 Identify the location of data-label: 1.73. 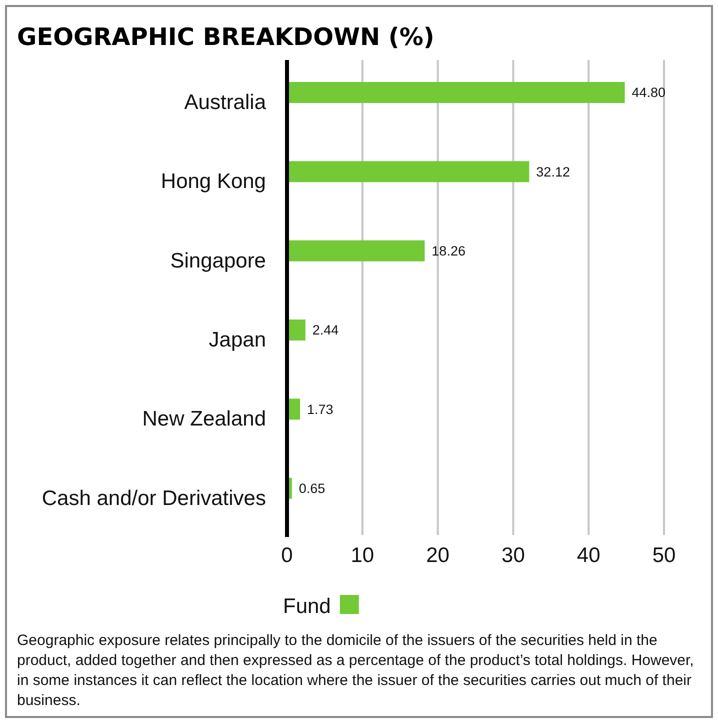
(320, 409).